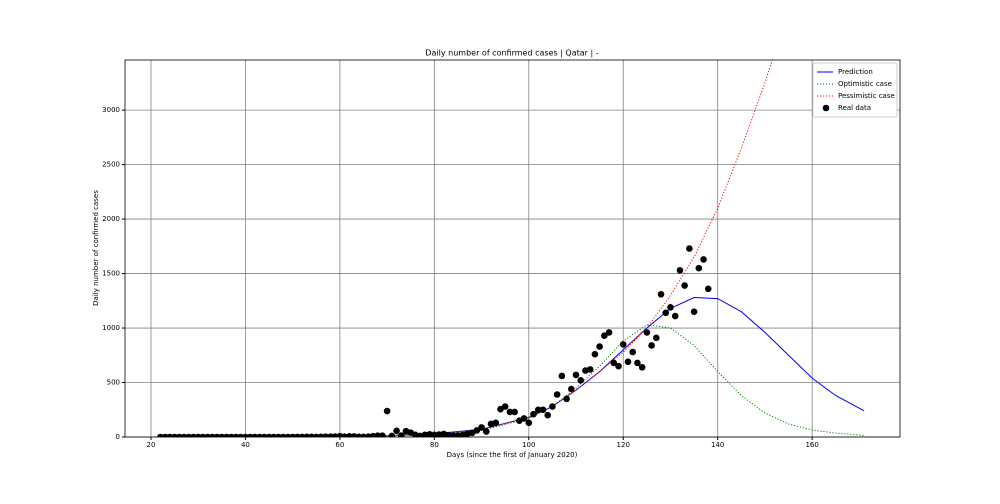  I want to click on x-tick-label: 60, so click(339, 445).